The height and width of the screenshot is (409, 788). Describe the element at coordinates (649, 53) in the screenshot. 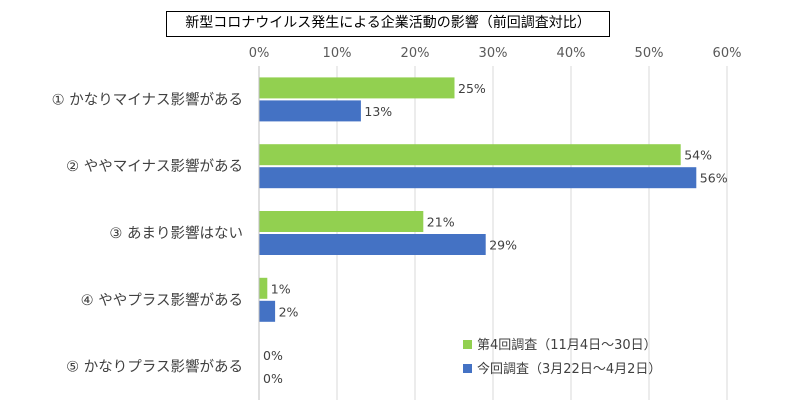

I see `x-tick-label: 50%` at that location.